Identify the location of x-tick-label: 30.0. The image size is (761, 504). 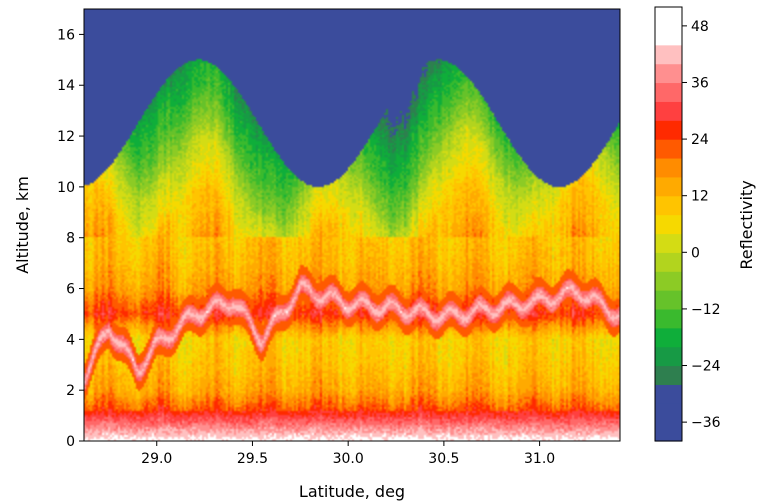
(348, 459).